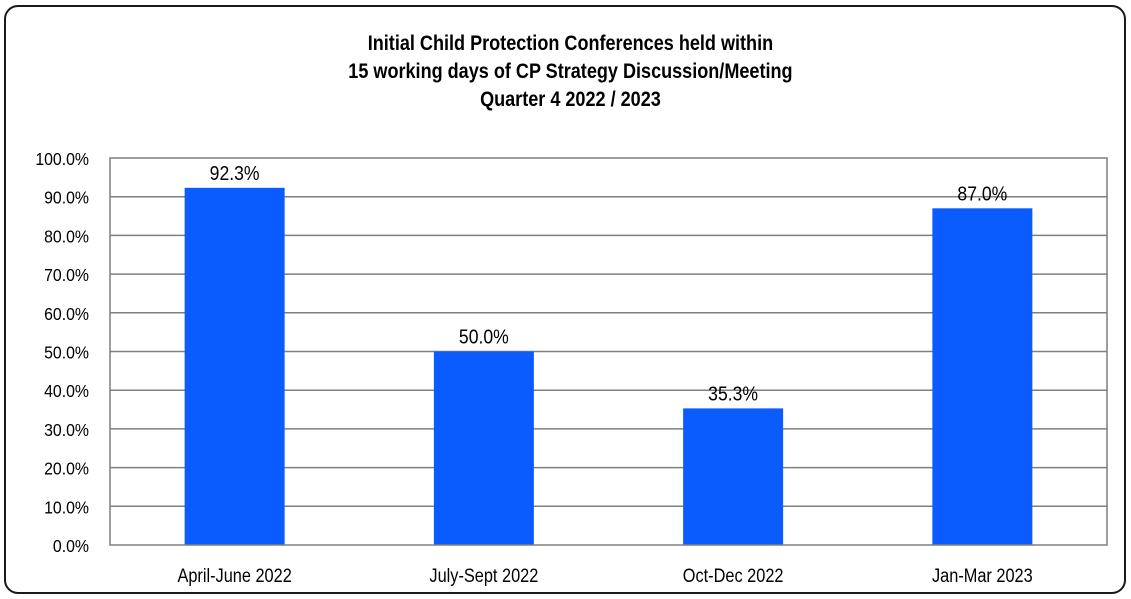 The height and width of the screenshot is (599, 1131). Describe the element at coordinates (66, 198) in the screenshot. I see `y-tick-label: 90.0%` at that location.